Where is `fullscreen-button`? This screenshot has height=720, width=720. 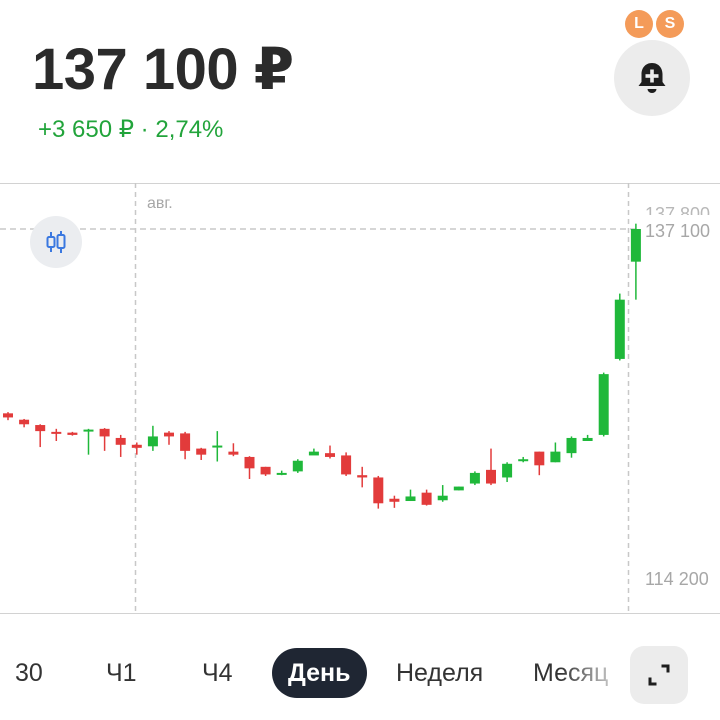
fullscreen-button is located at coordinates (659, 675).